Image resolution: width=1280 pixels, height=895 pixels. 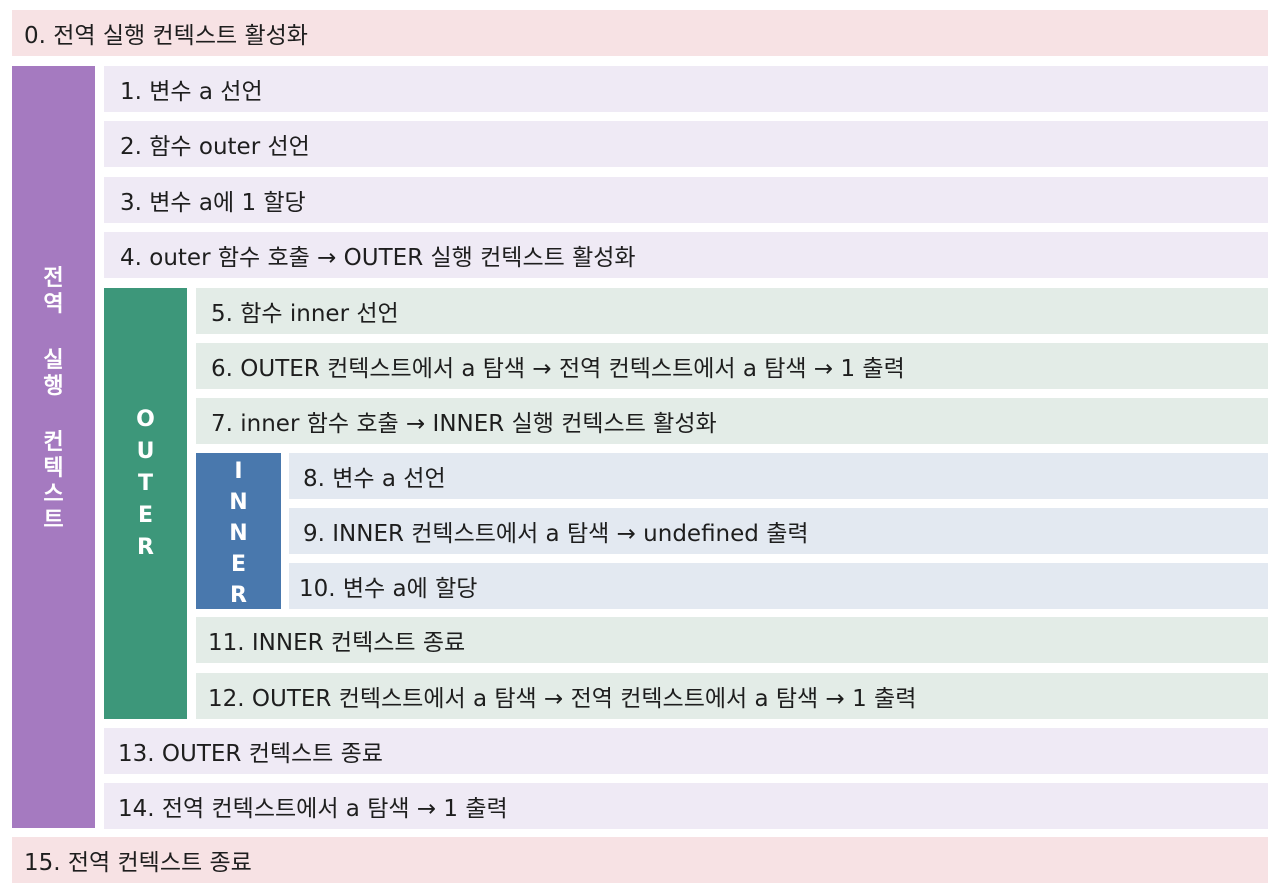 I want to click on global-band-char: 스, so click(x=53, y=494).